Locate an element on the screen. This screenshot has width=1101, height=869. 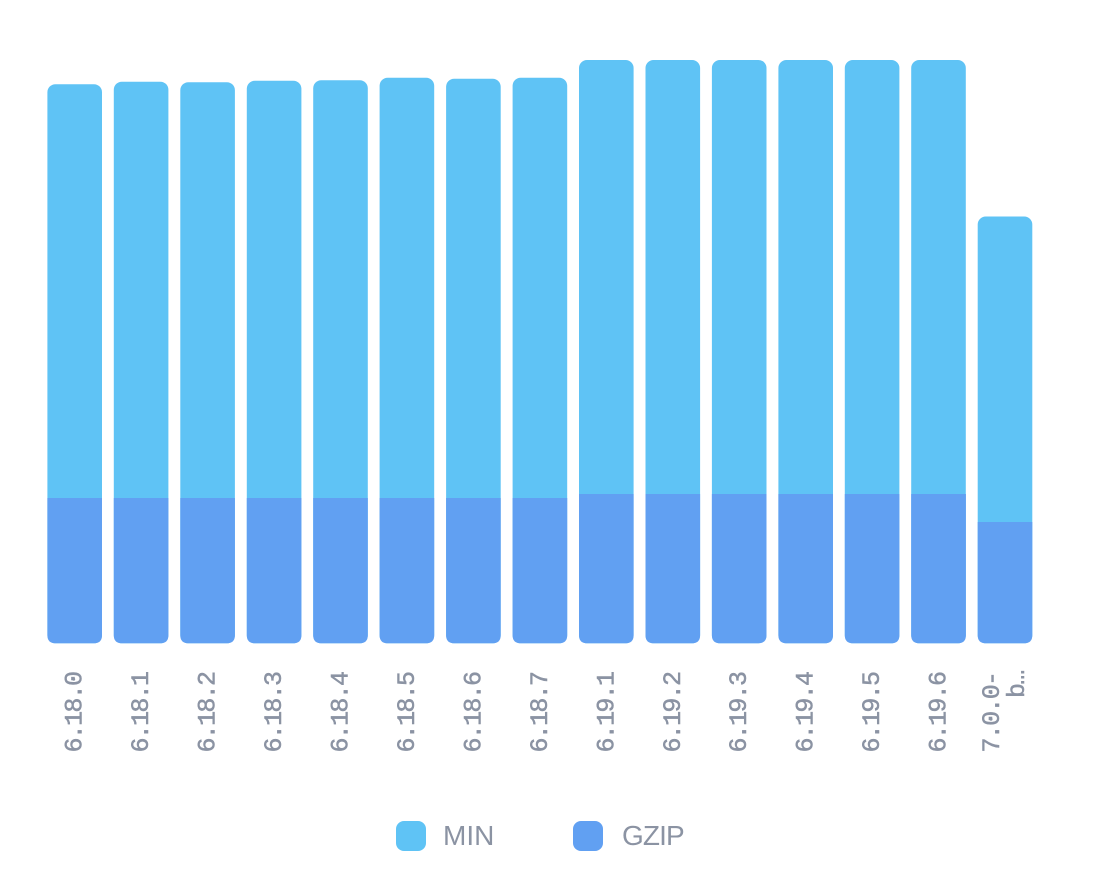
svg-text: 6.19.3 is located at coordinates (739, 712).